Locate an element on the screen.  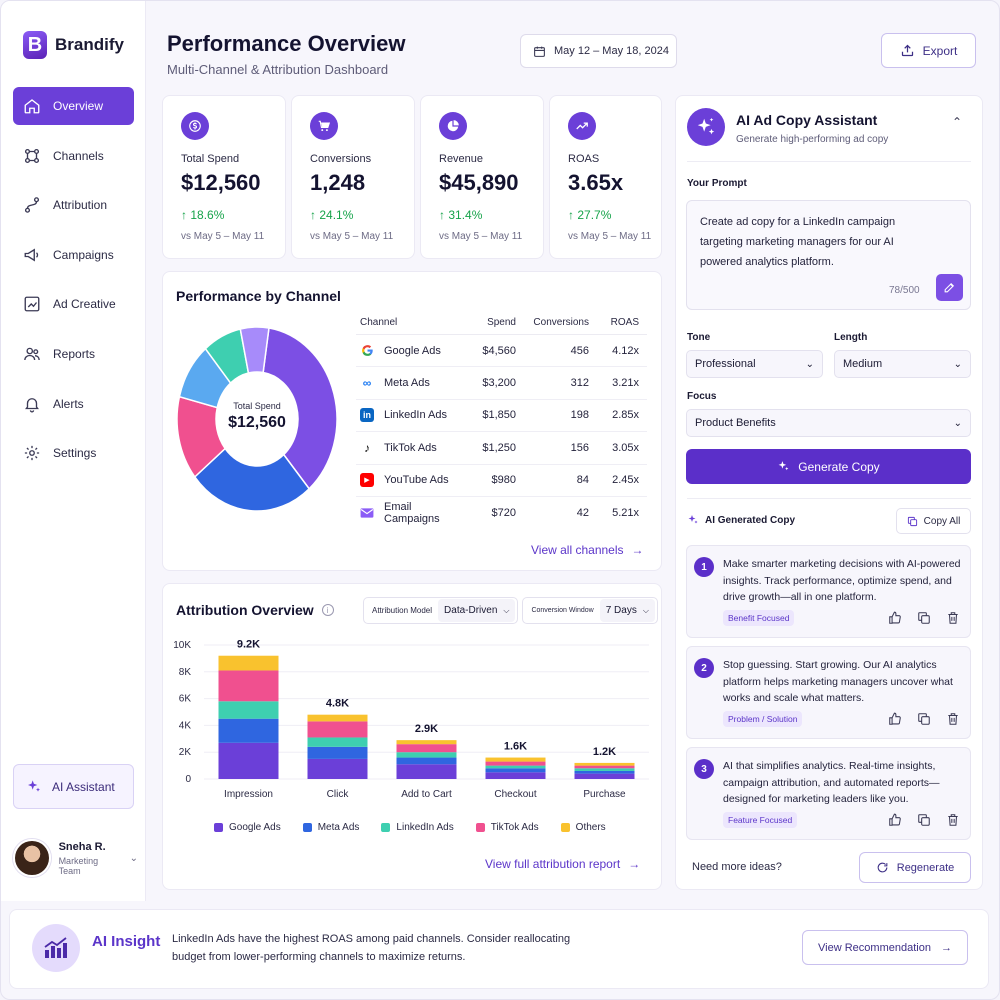
table-row: ♪ TikTok Ads $1,250 156 3.05x is located at coordinates (501, 448).